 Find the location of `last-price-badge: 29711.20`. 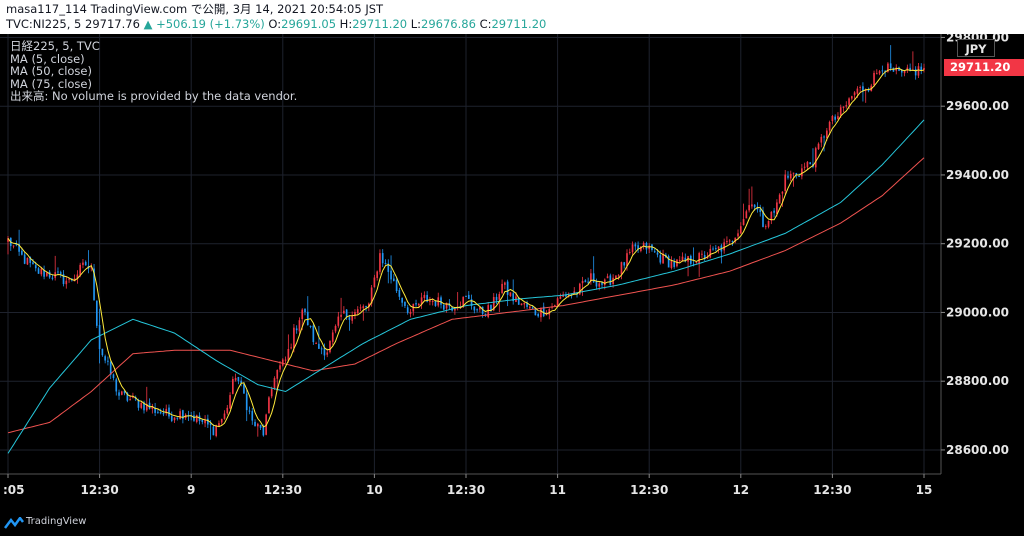

last-price-badge: 29711.20 is located at coordinates (984, 67).